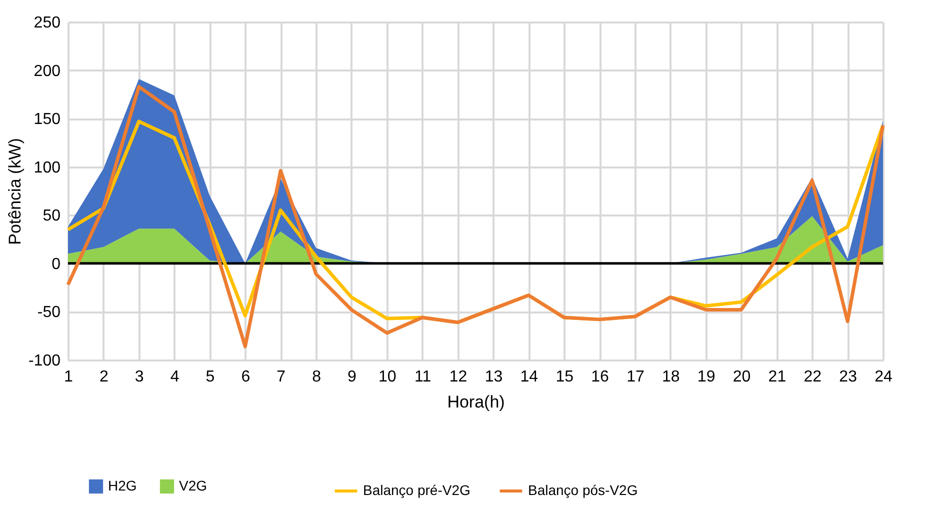 Image resolution: width=932 pixels, height=505 pixels. I want to click on x-tick-label: 19, so click(706, 377).